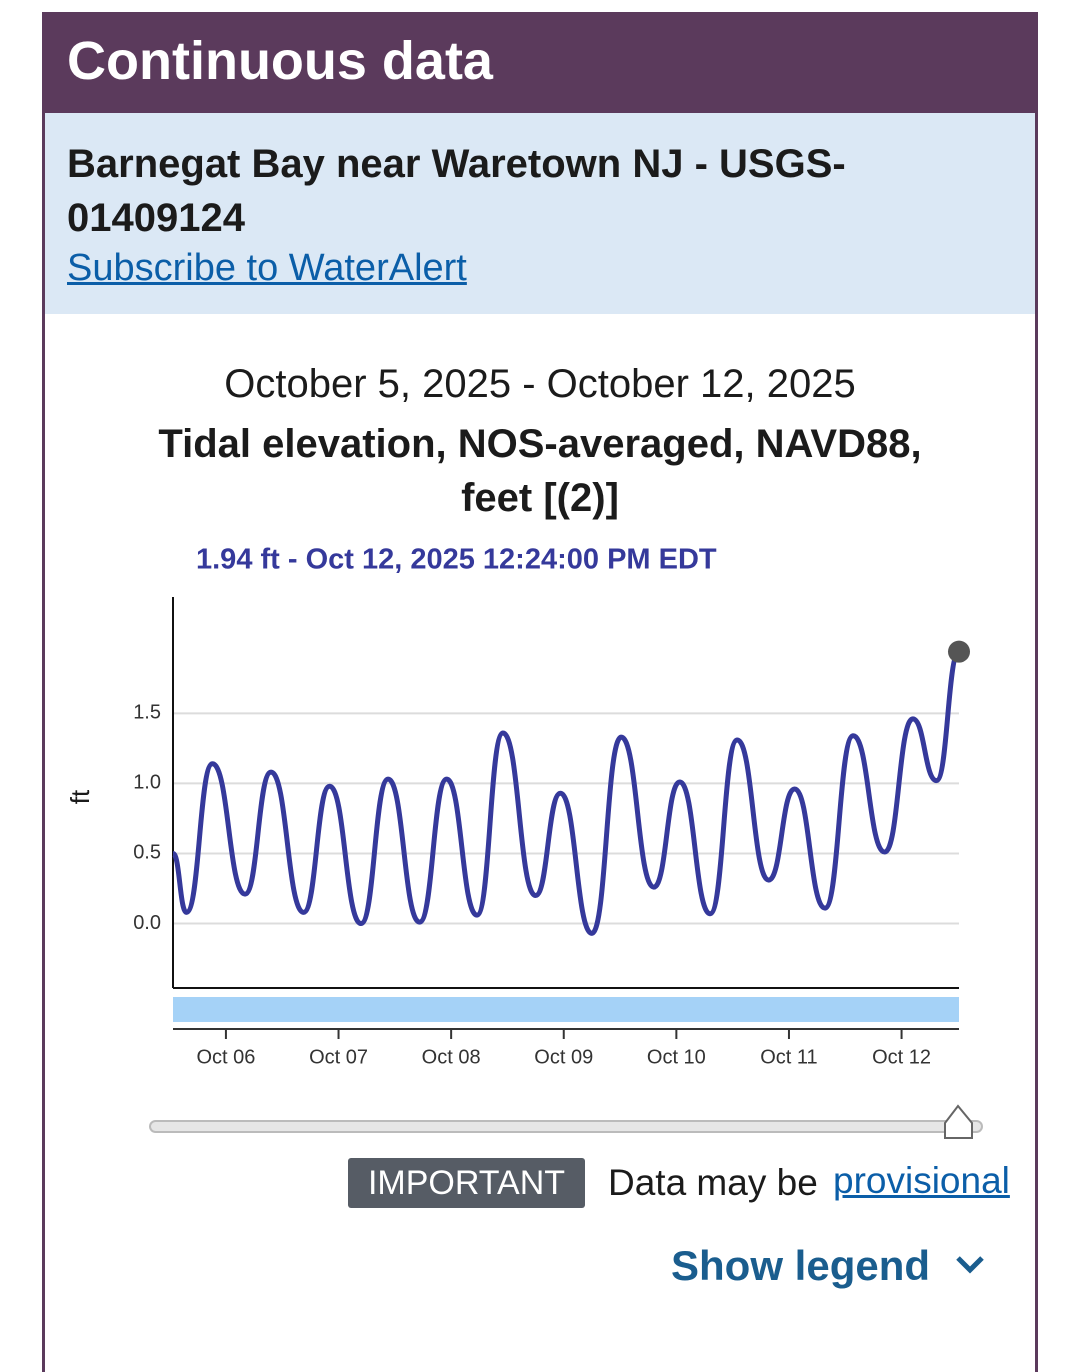 Image resolution: width=1079 pixels, height=1372 pixels. I want to click on x-tick-label: Oct 06, so click(225, 1057).